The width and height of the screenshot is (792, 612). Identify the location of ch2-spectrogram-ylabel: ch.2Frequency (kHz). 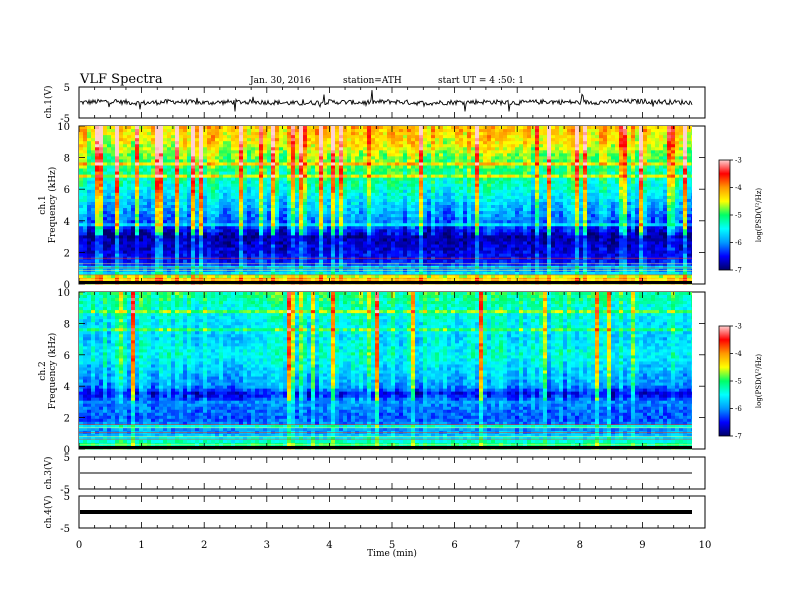
(48, 371).